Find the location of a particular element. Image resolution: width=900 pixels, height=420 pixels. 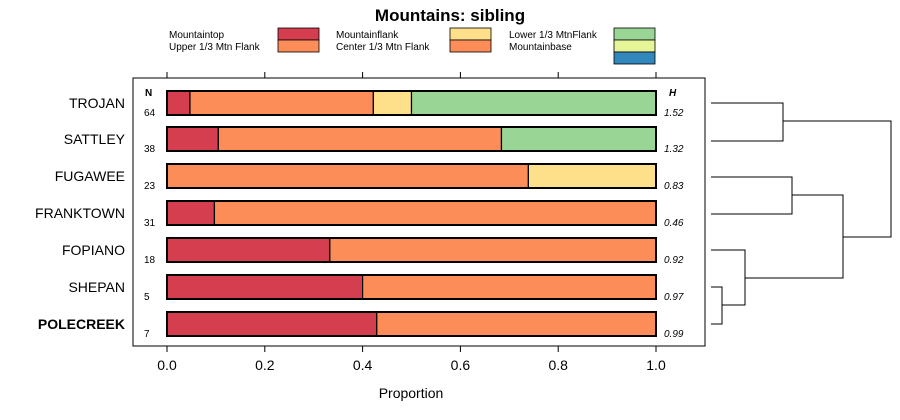

category-label: SHEPAN is located at coordinates (96, 287).